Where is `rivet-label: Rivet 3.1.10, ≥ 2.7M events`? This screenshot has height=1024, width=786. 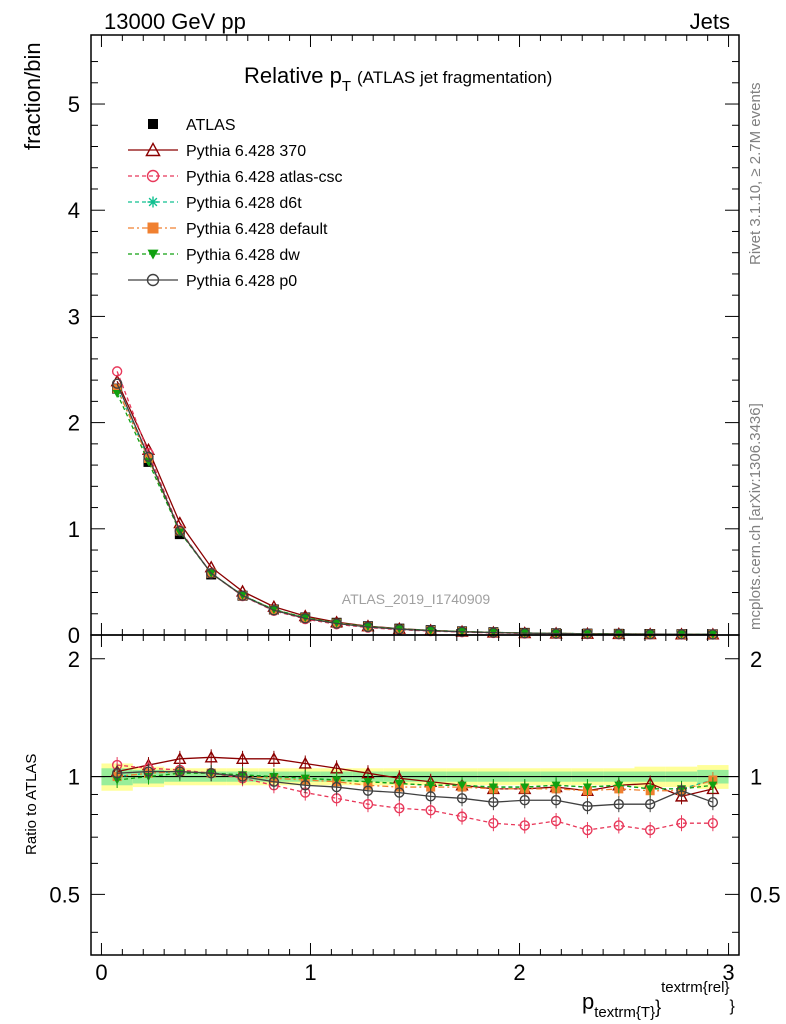 rivet-label: Rivet 3.1.10, ≥ 2.7M events is located at coordinates (755, 174).